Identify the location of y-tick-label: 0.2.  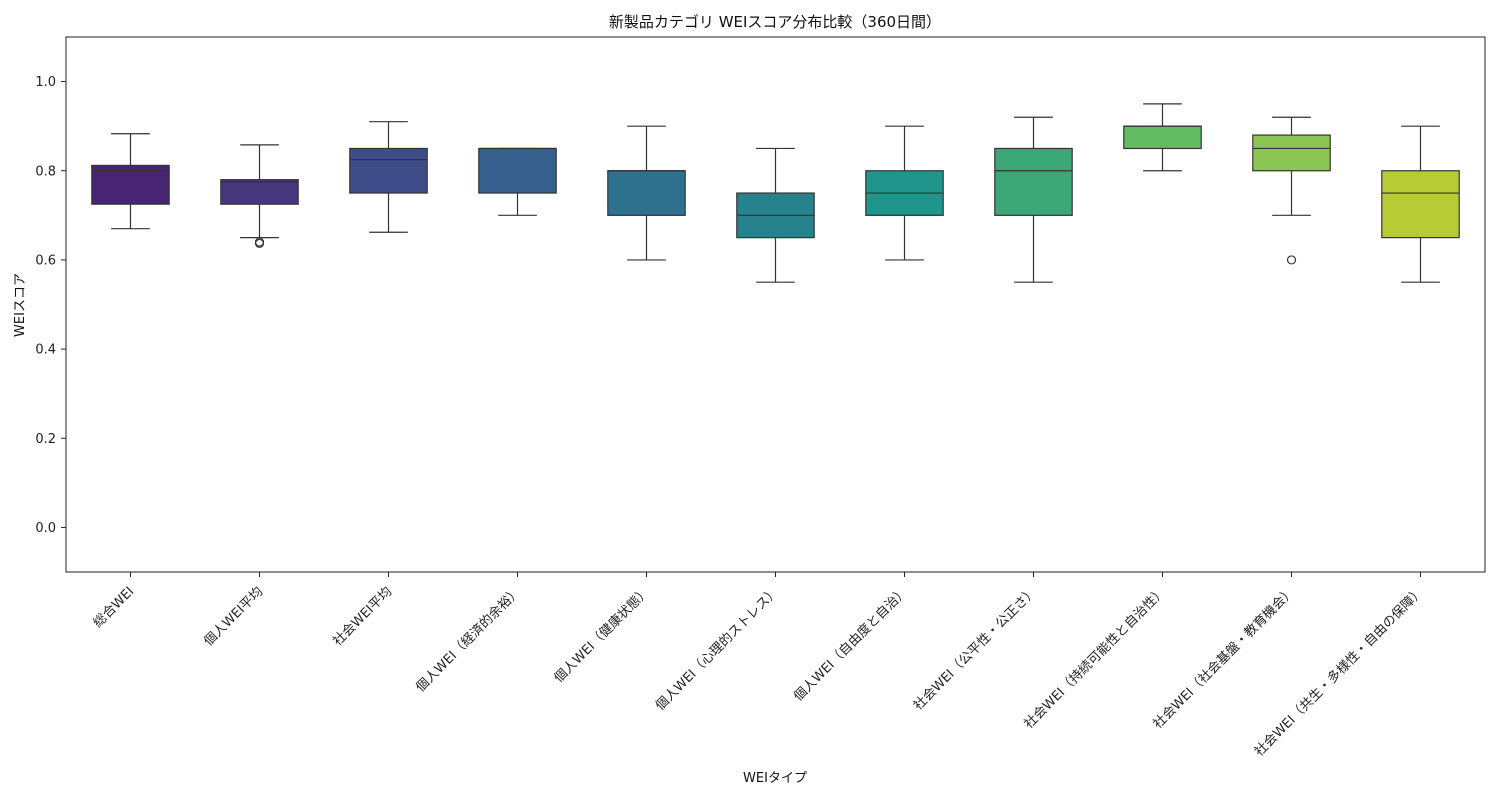
(45, 439).